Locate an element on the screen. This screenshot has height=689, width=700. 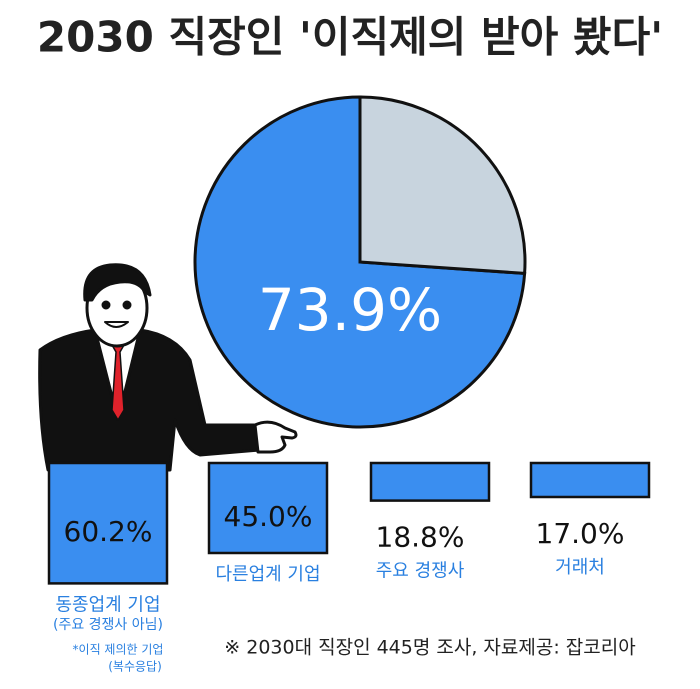
note: *이직 제의한 기업 is located at coordinates (118, 650).